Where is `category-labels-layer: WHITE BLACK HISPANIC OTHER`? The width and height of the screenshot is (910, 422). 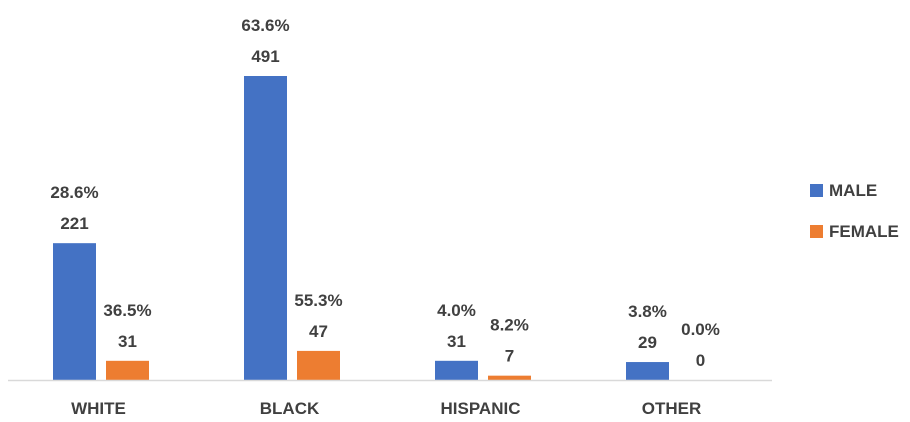 category-labels-layer: WHITE BLACK HISPANIC OTHER is located at coordinates (386, 408).